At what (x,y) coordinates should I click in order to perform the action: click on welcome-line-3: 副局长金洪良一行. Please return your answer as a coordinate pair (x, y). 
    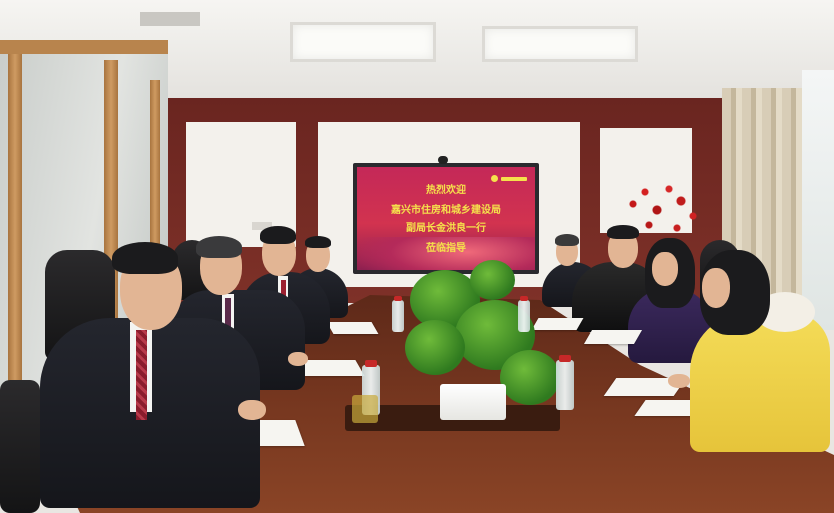
    Looking at the image, I should click on (446, 228).